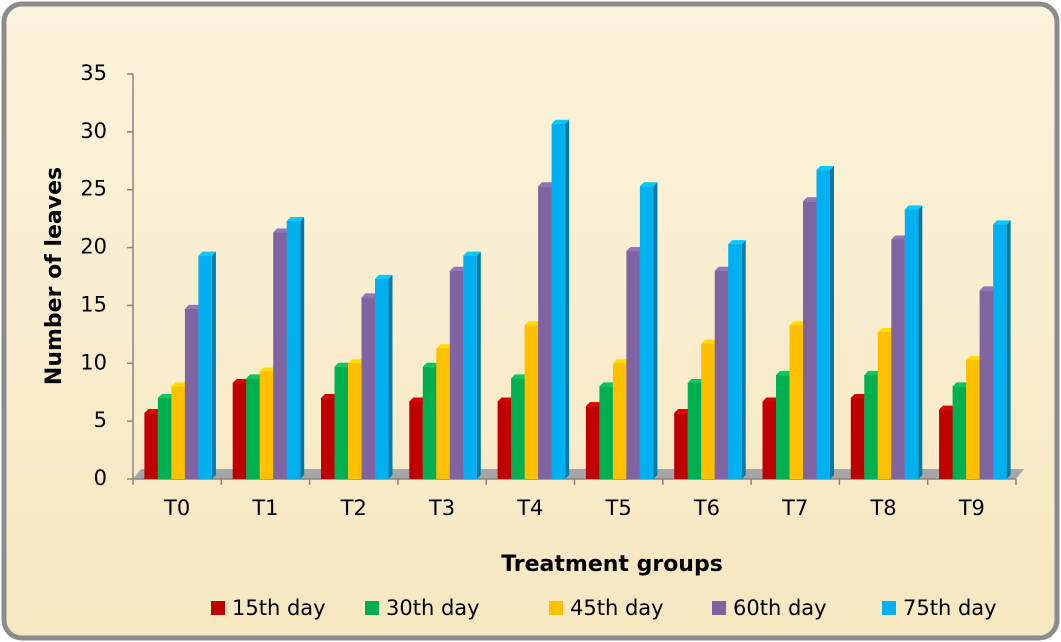  What do you see at coordinates (882, 508) in the screenshot?
I see `x-tick-label: T8` at bounding box center [882, 508].